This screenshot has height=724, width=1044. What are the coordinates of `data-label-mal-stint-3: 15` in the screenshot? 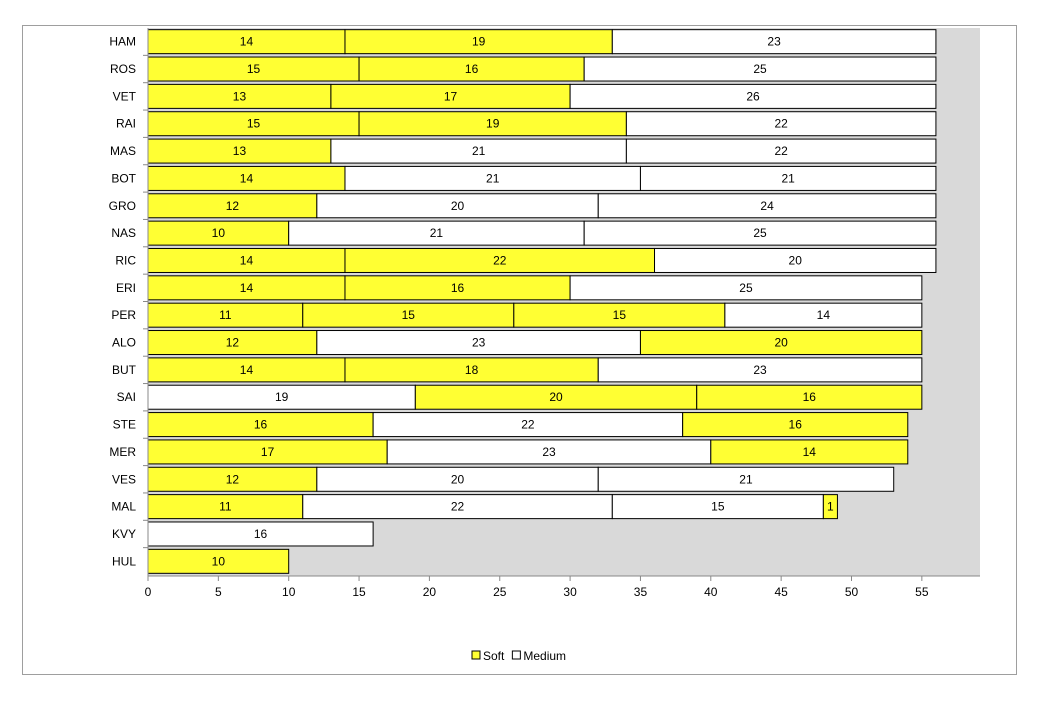 It's located at (718, 507).